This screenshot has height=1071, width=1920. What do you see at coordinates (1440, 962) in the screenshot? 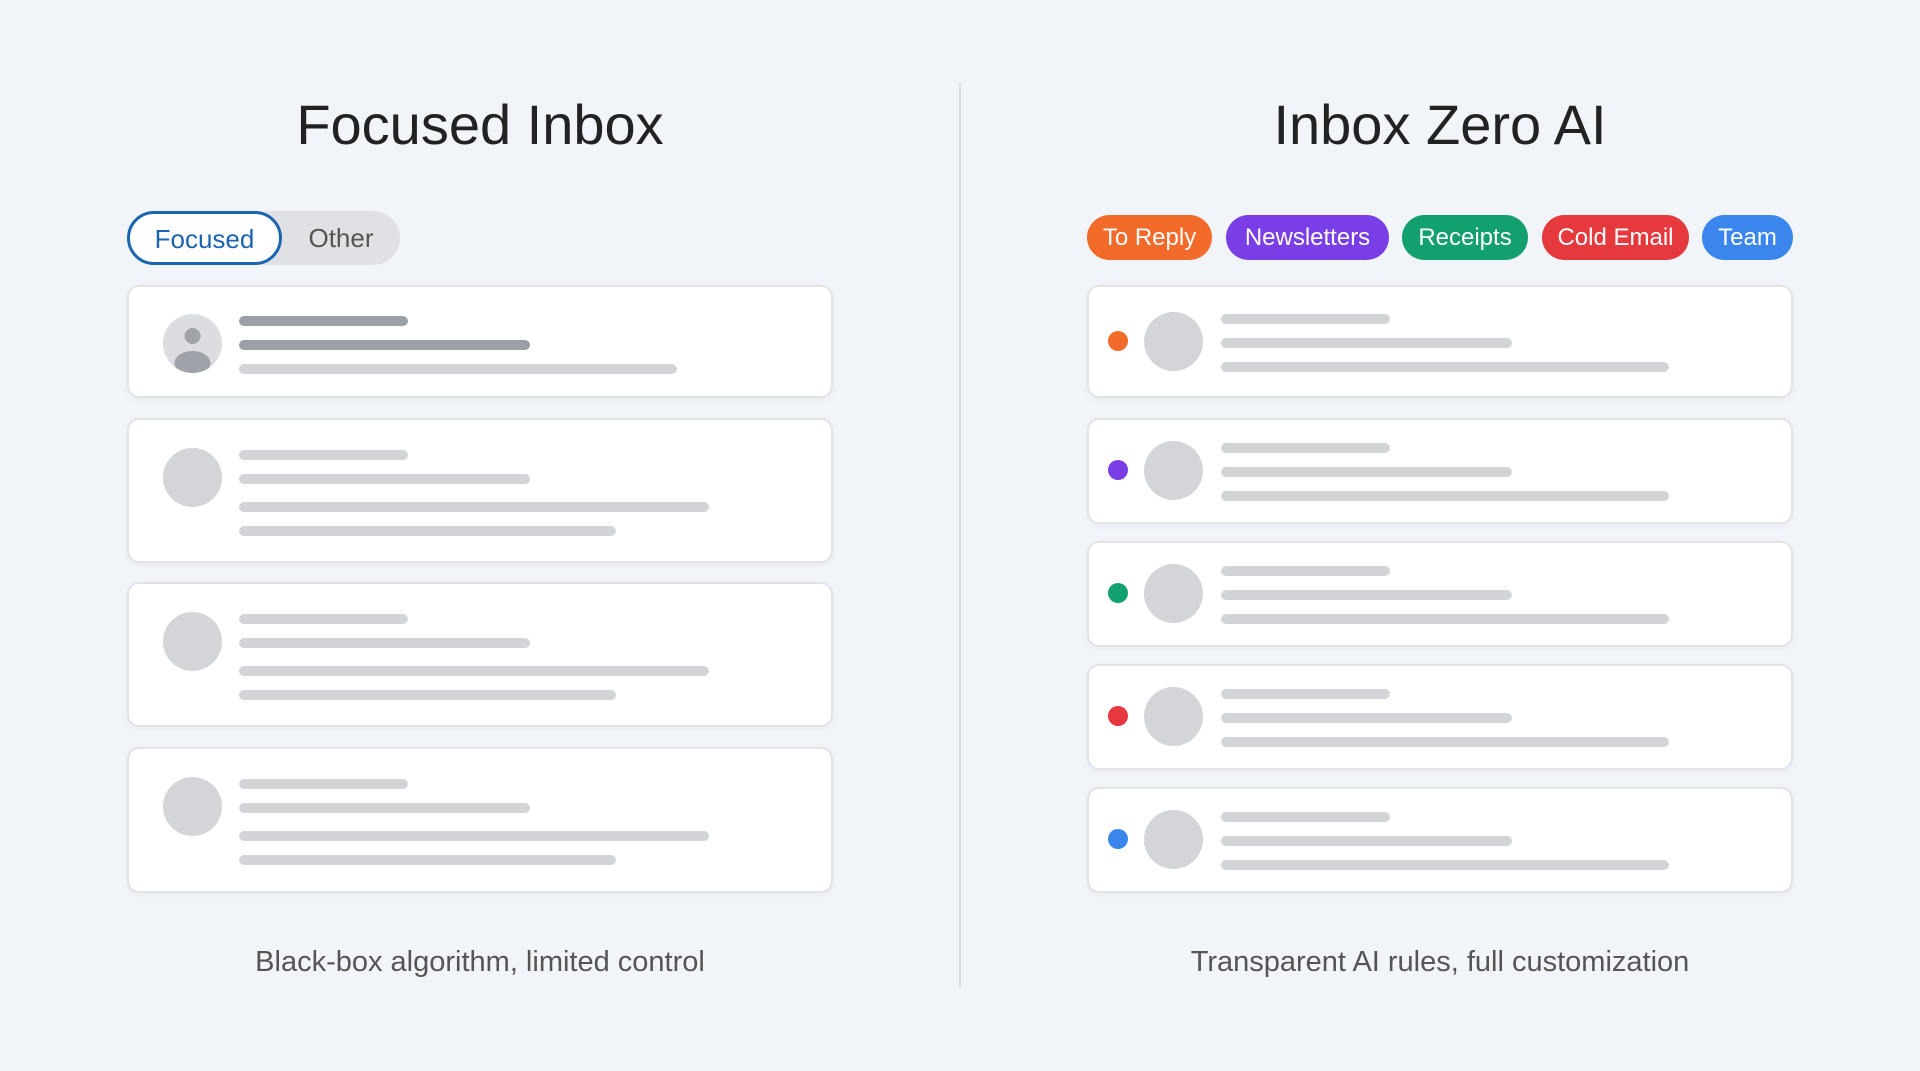
I see `right-caption: Transparent AI rules, full customization` at bounding box center [1440, 962].